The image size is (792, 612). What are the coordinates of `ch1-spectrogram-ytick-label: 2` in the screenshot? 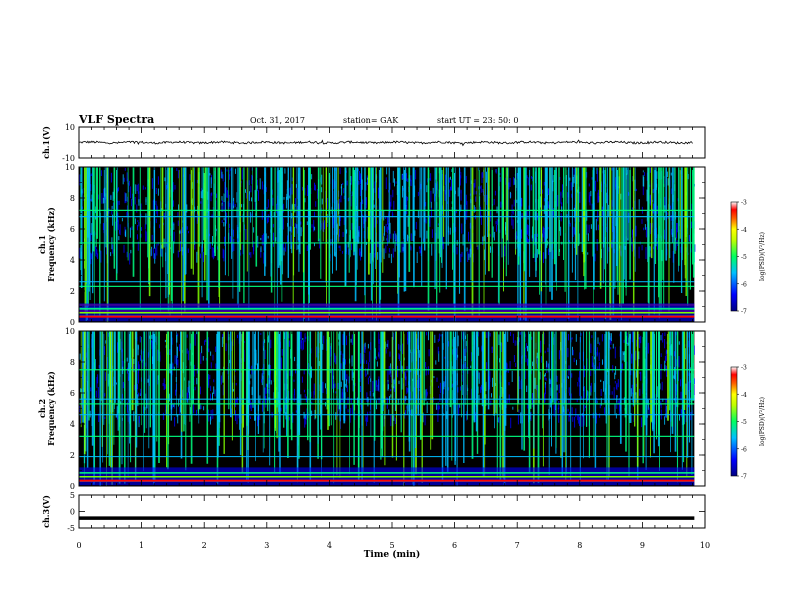 It's located at (72, 291).